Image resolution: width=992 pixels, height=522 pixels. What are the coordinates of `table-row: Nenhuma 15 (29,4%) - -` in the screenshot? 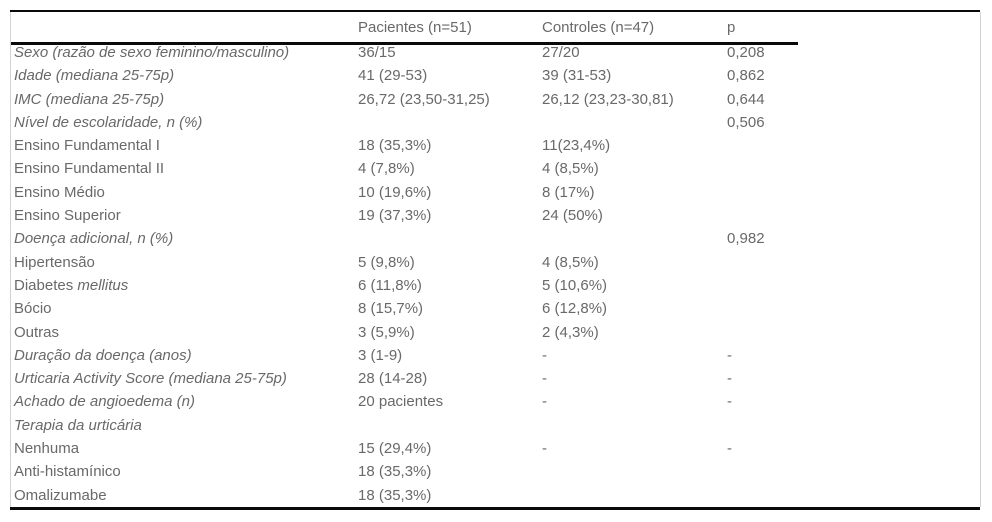 It's located at (497, 448).